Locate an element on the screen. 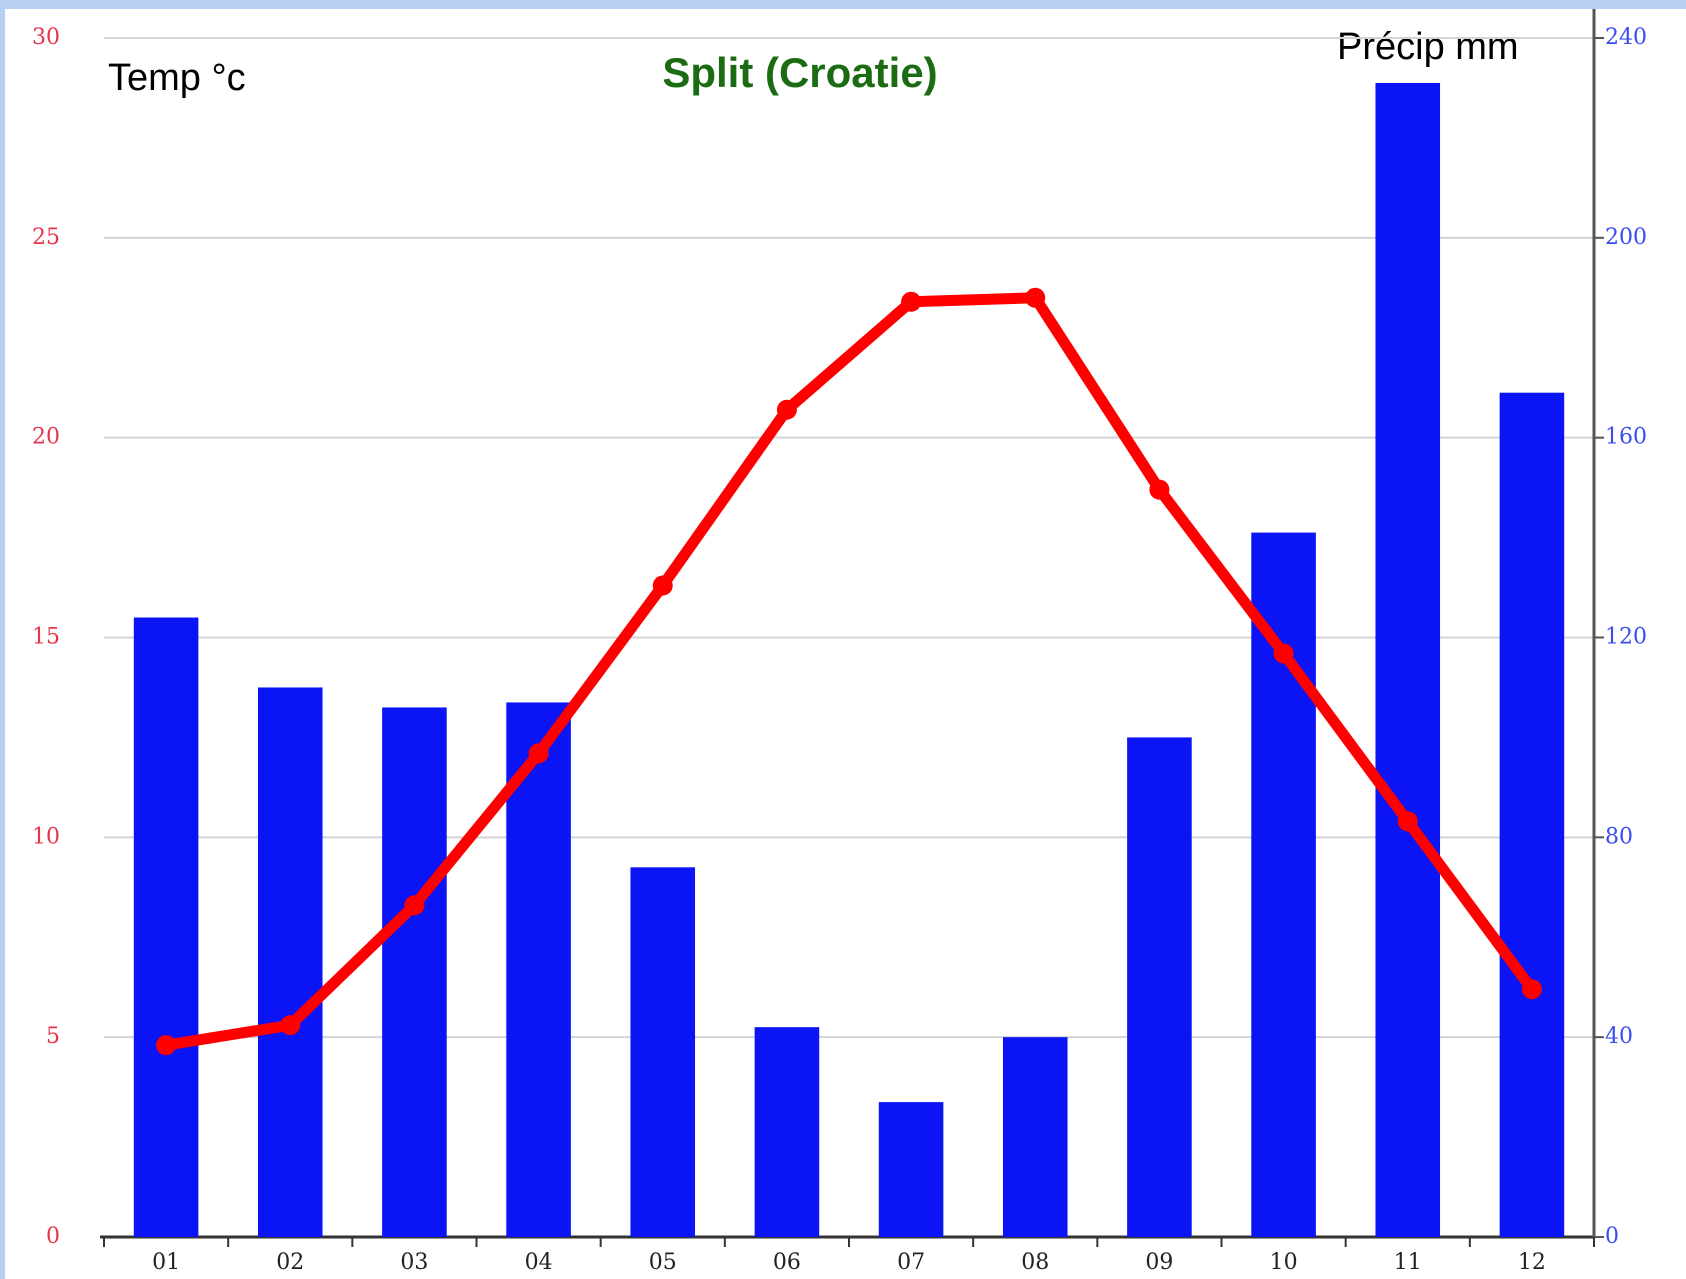 Image resolution: width=1686 pixels, height=1279 pixels. x-tick-label: 06 is located at coordinates (787, 1262).